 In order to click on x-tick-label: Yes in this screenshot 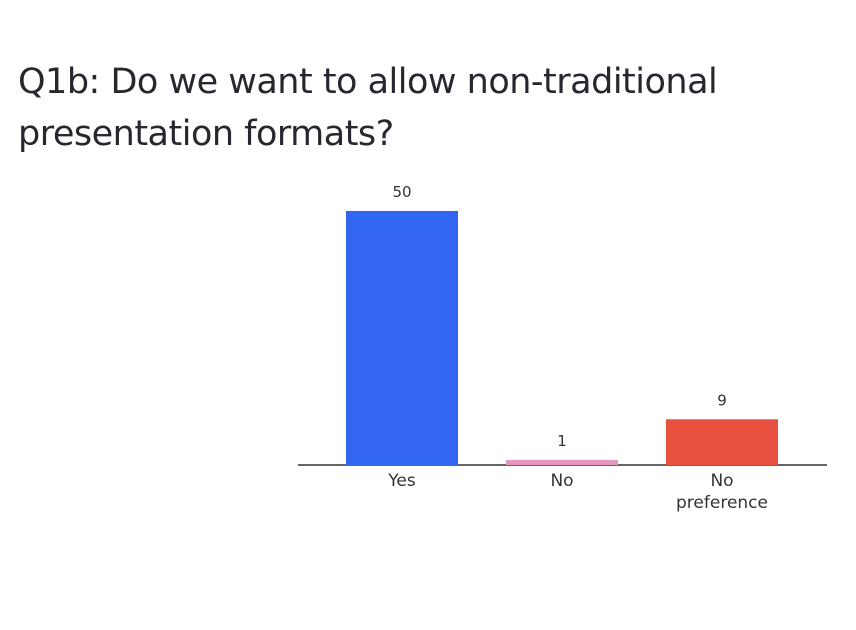, I will do `click(402, 481)`.